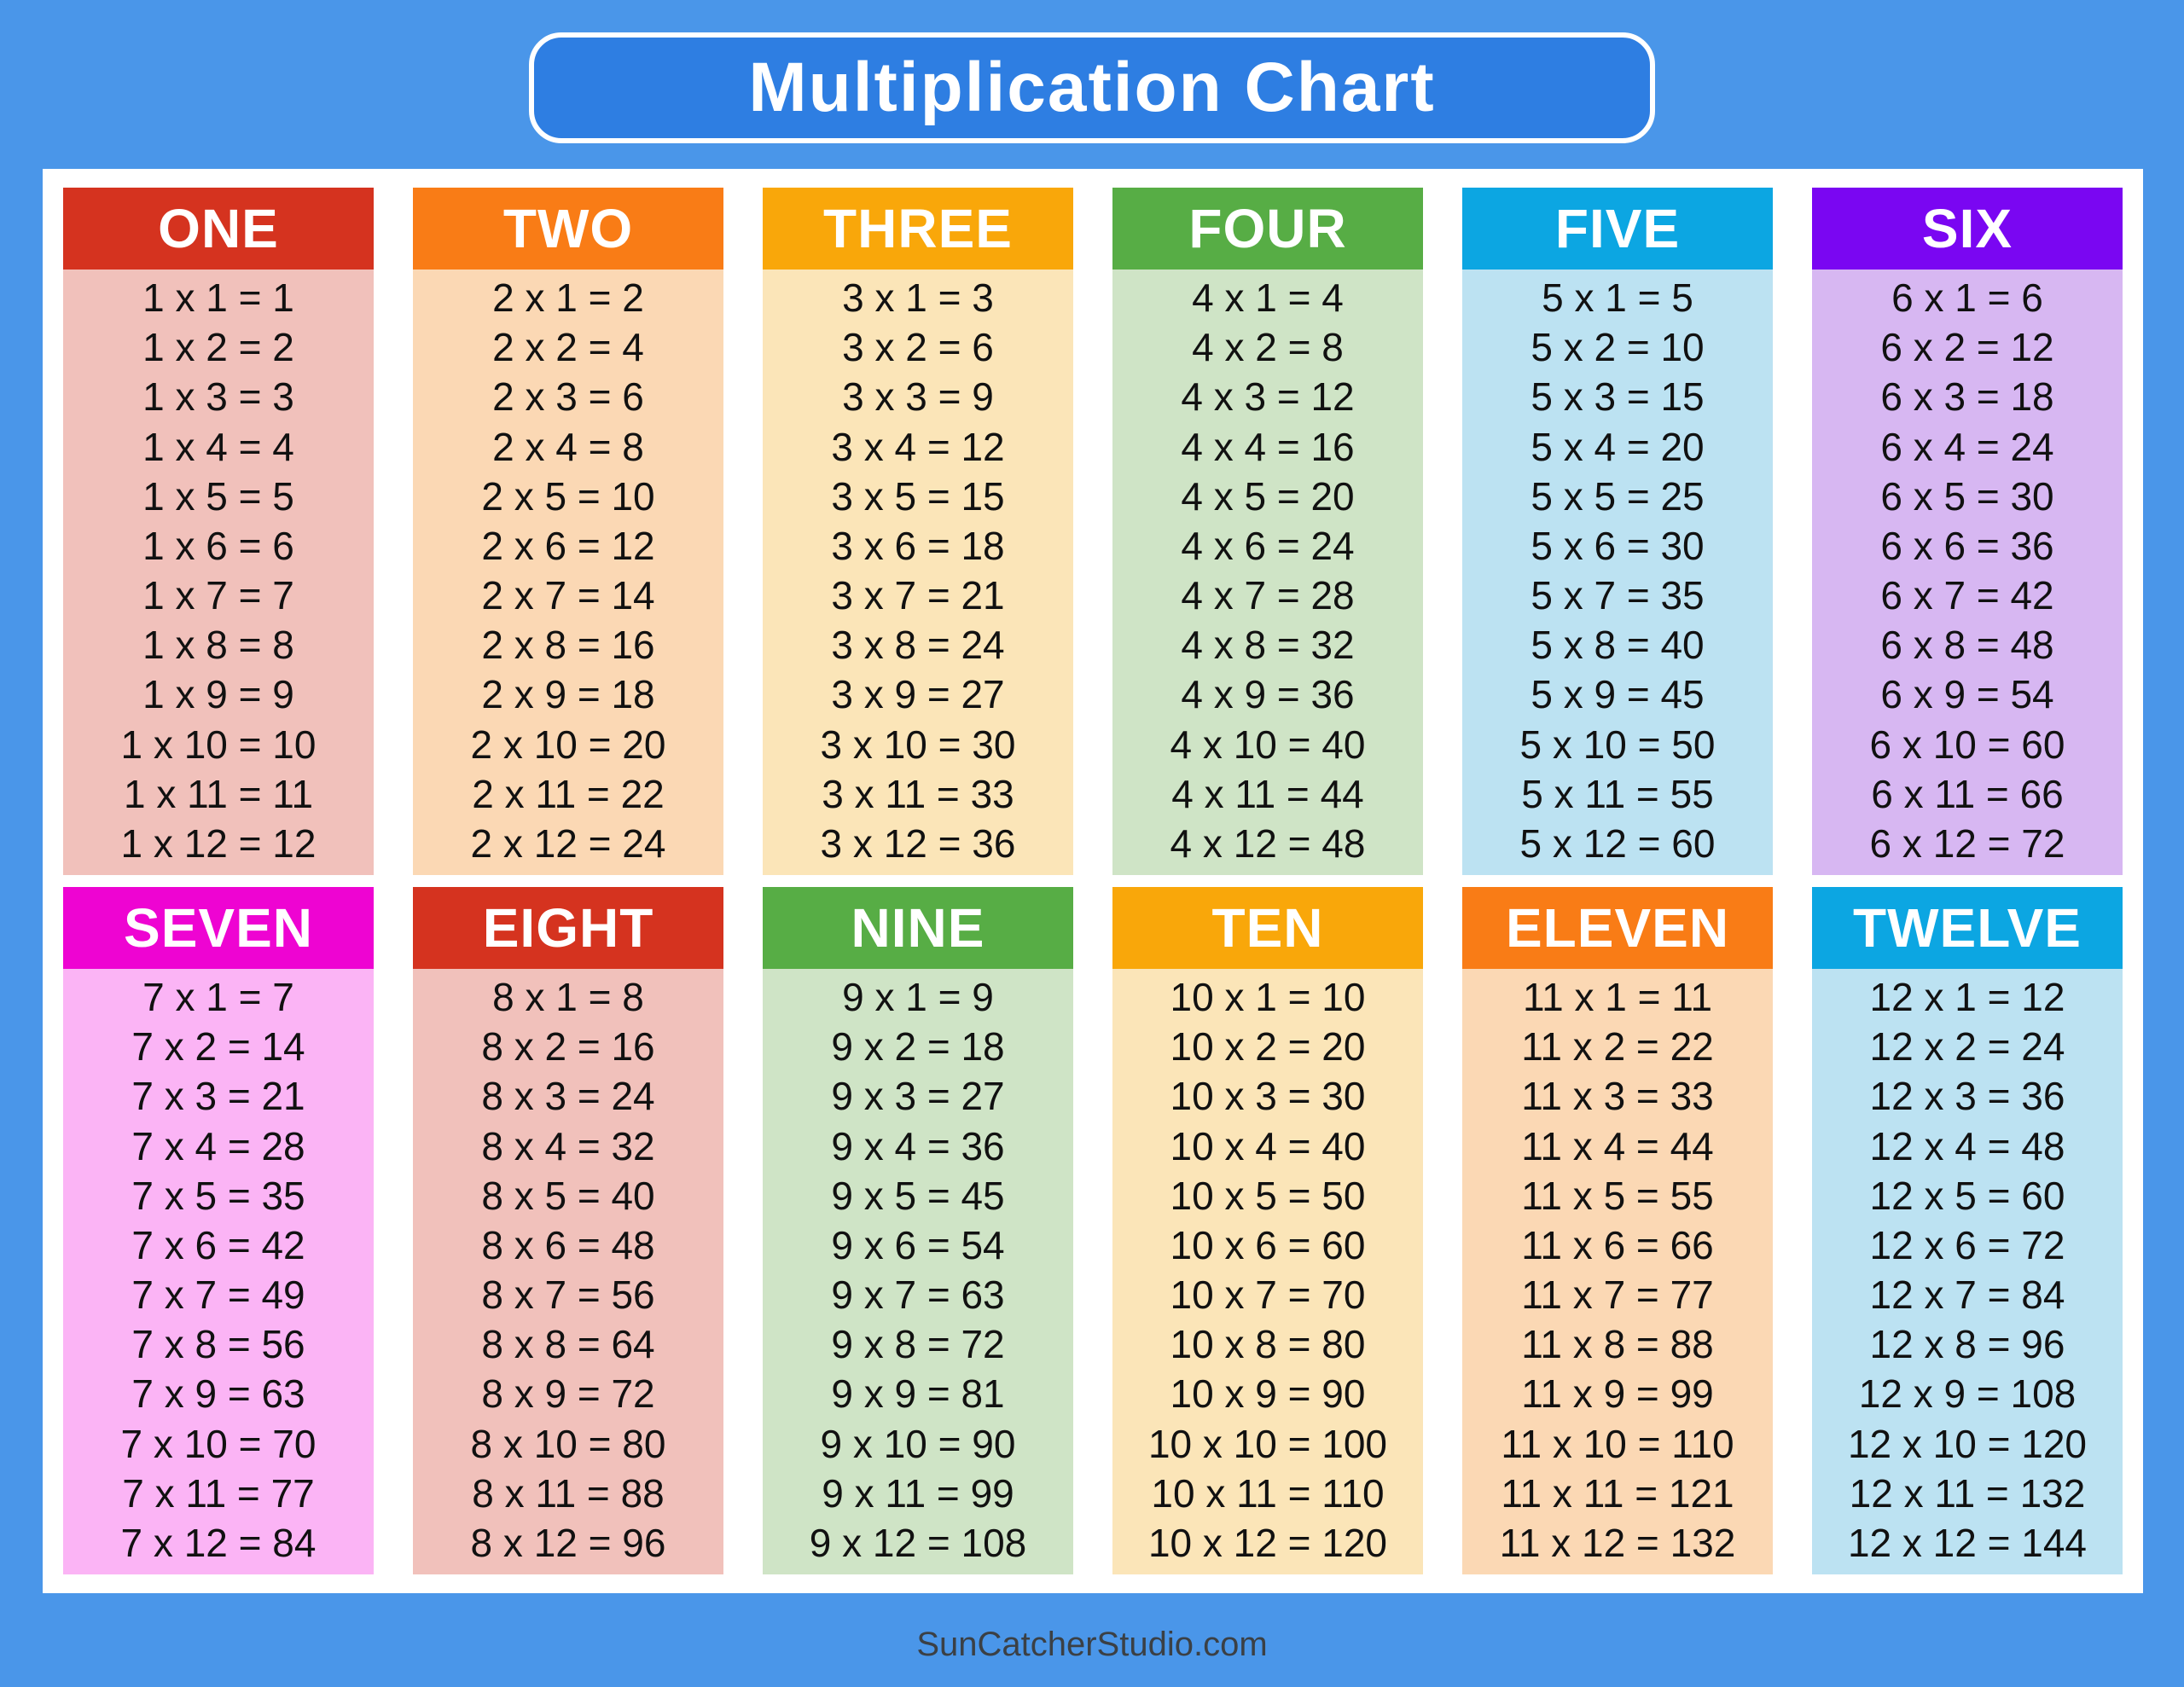  What do you see at coordinates (1267, 229) in the screenshot?
I see `times-table-header: FOUR` at bounding box center [1267, 229].